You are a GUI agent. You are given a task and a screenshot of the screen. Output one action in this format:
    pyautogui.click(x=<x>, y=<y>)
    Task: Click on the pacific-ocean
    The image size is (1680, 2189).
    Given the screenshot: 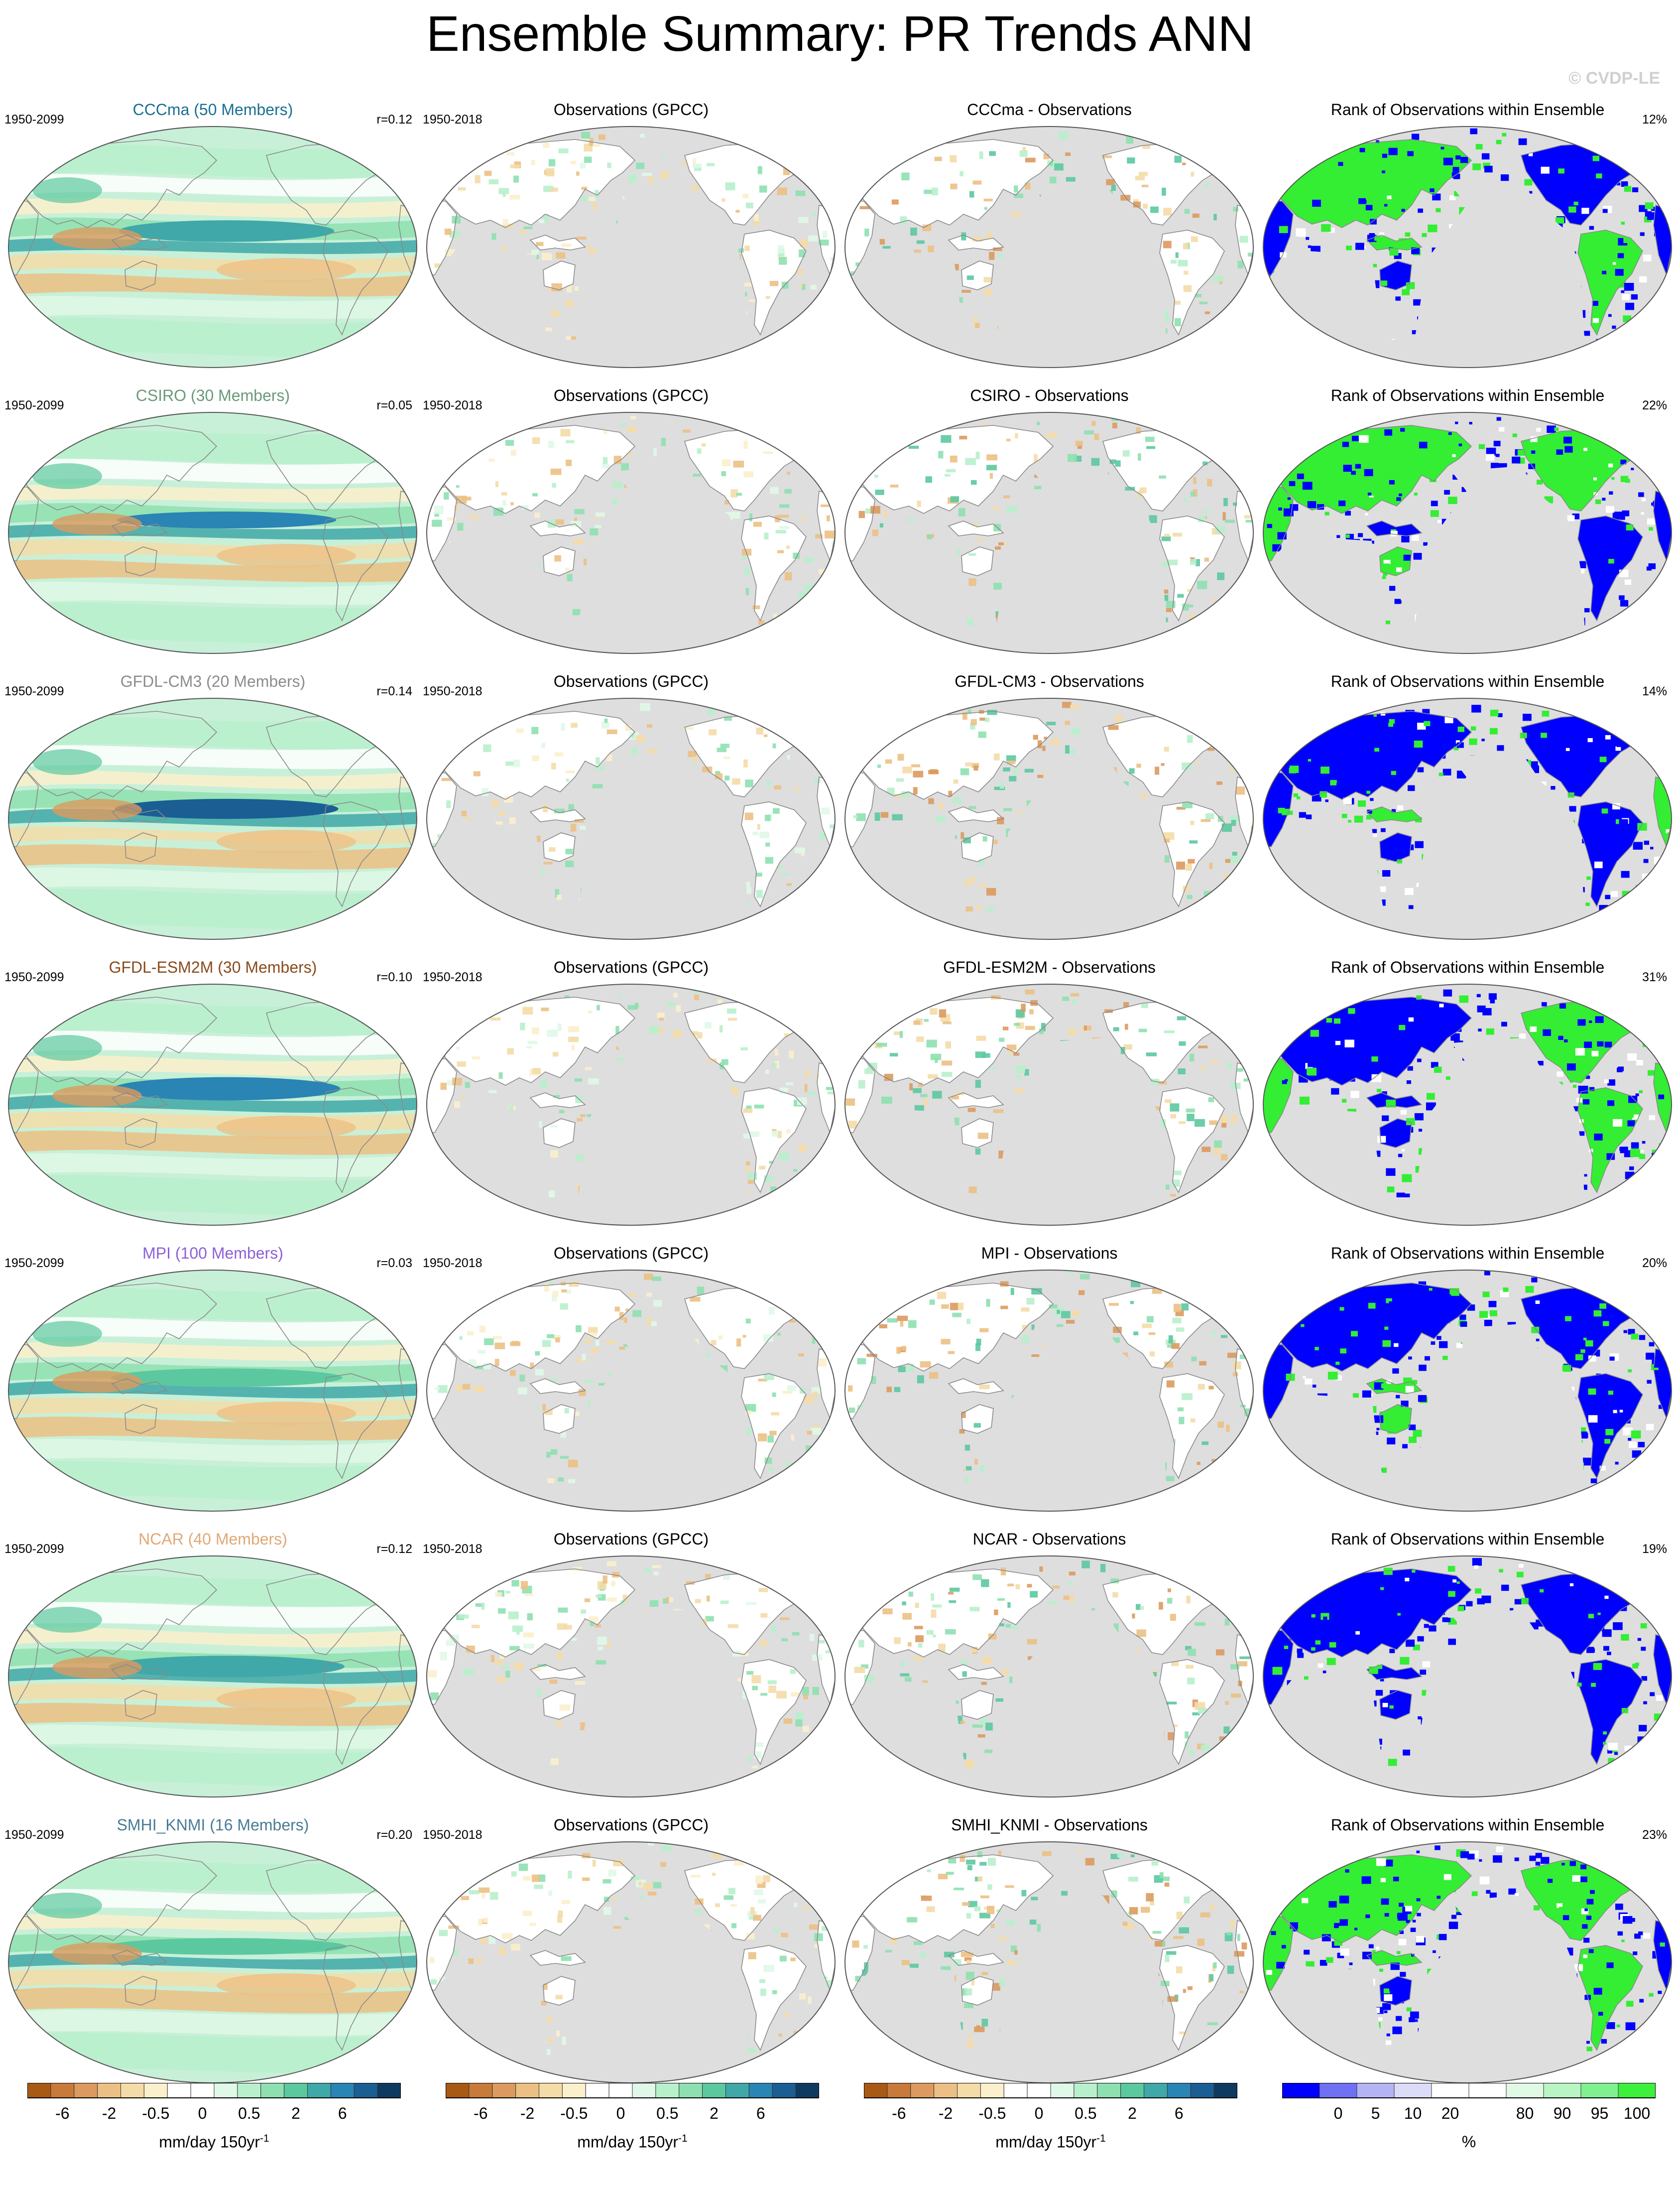 What is the action you would take?
    pyautogui.click(x=662, y=1127)
    